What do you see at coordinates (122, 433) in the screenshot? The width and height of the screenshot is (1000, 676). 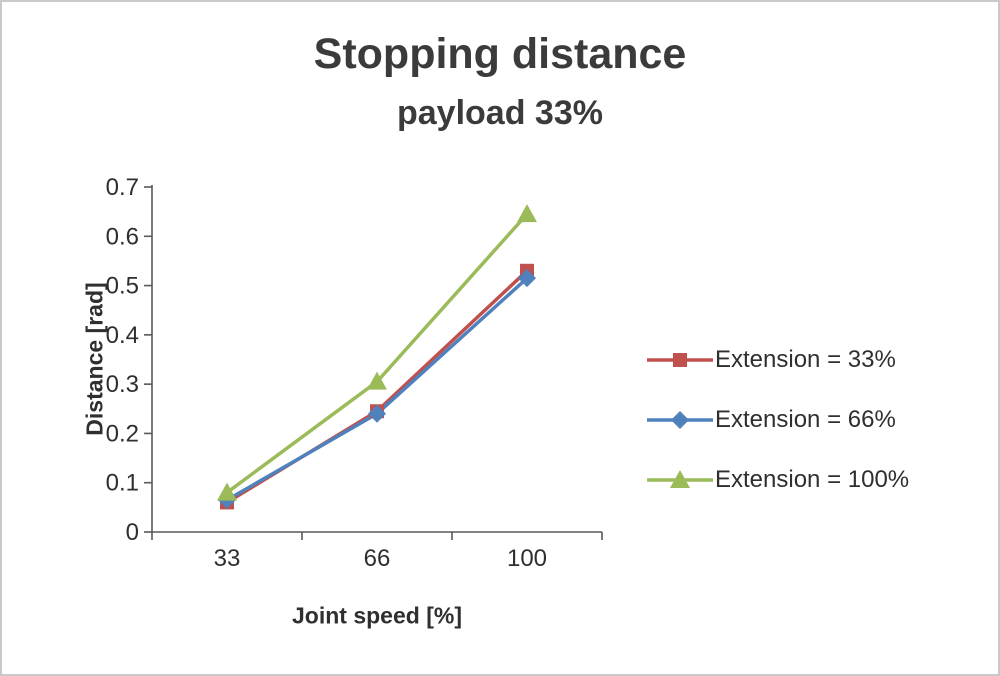 I see `y-tick-label: 0.2` at bounding box center [122, 433].